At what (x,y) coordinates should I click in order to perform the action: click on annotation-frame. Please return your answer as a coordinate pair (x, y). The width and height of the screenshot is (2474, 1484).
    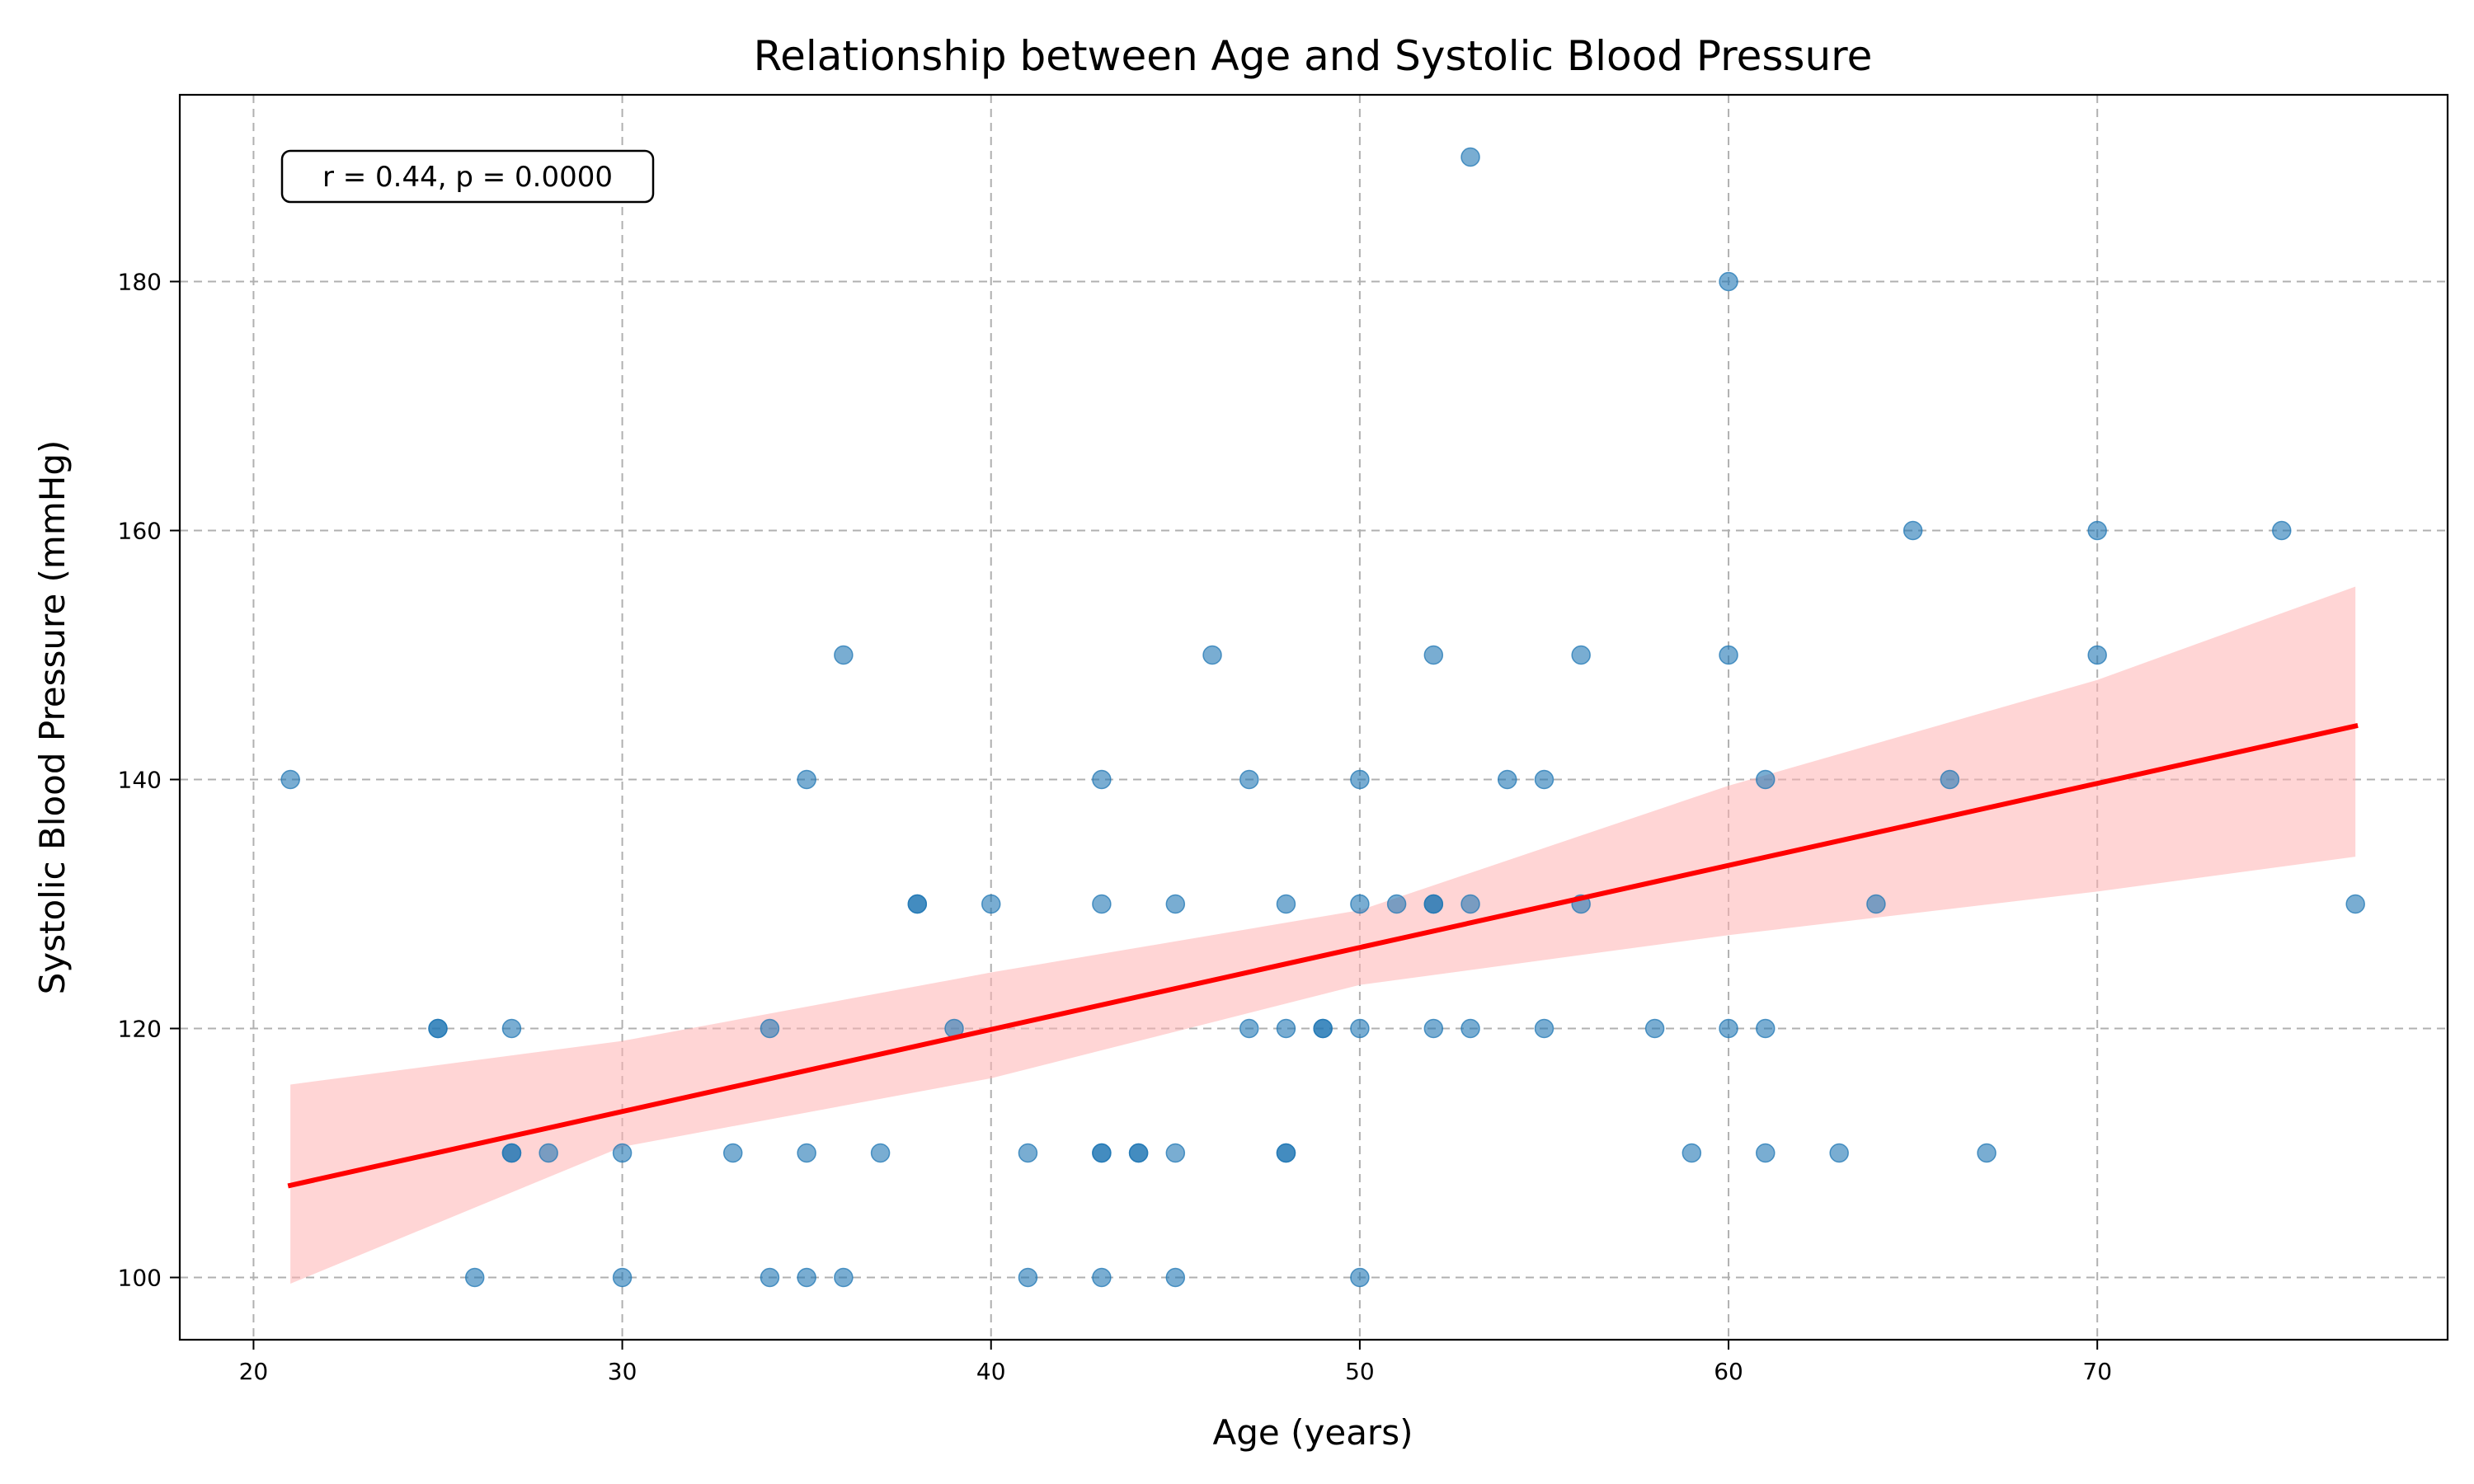
    Looking at the image, I should click on (467, 176).